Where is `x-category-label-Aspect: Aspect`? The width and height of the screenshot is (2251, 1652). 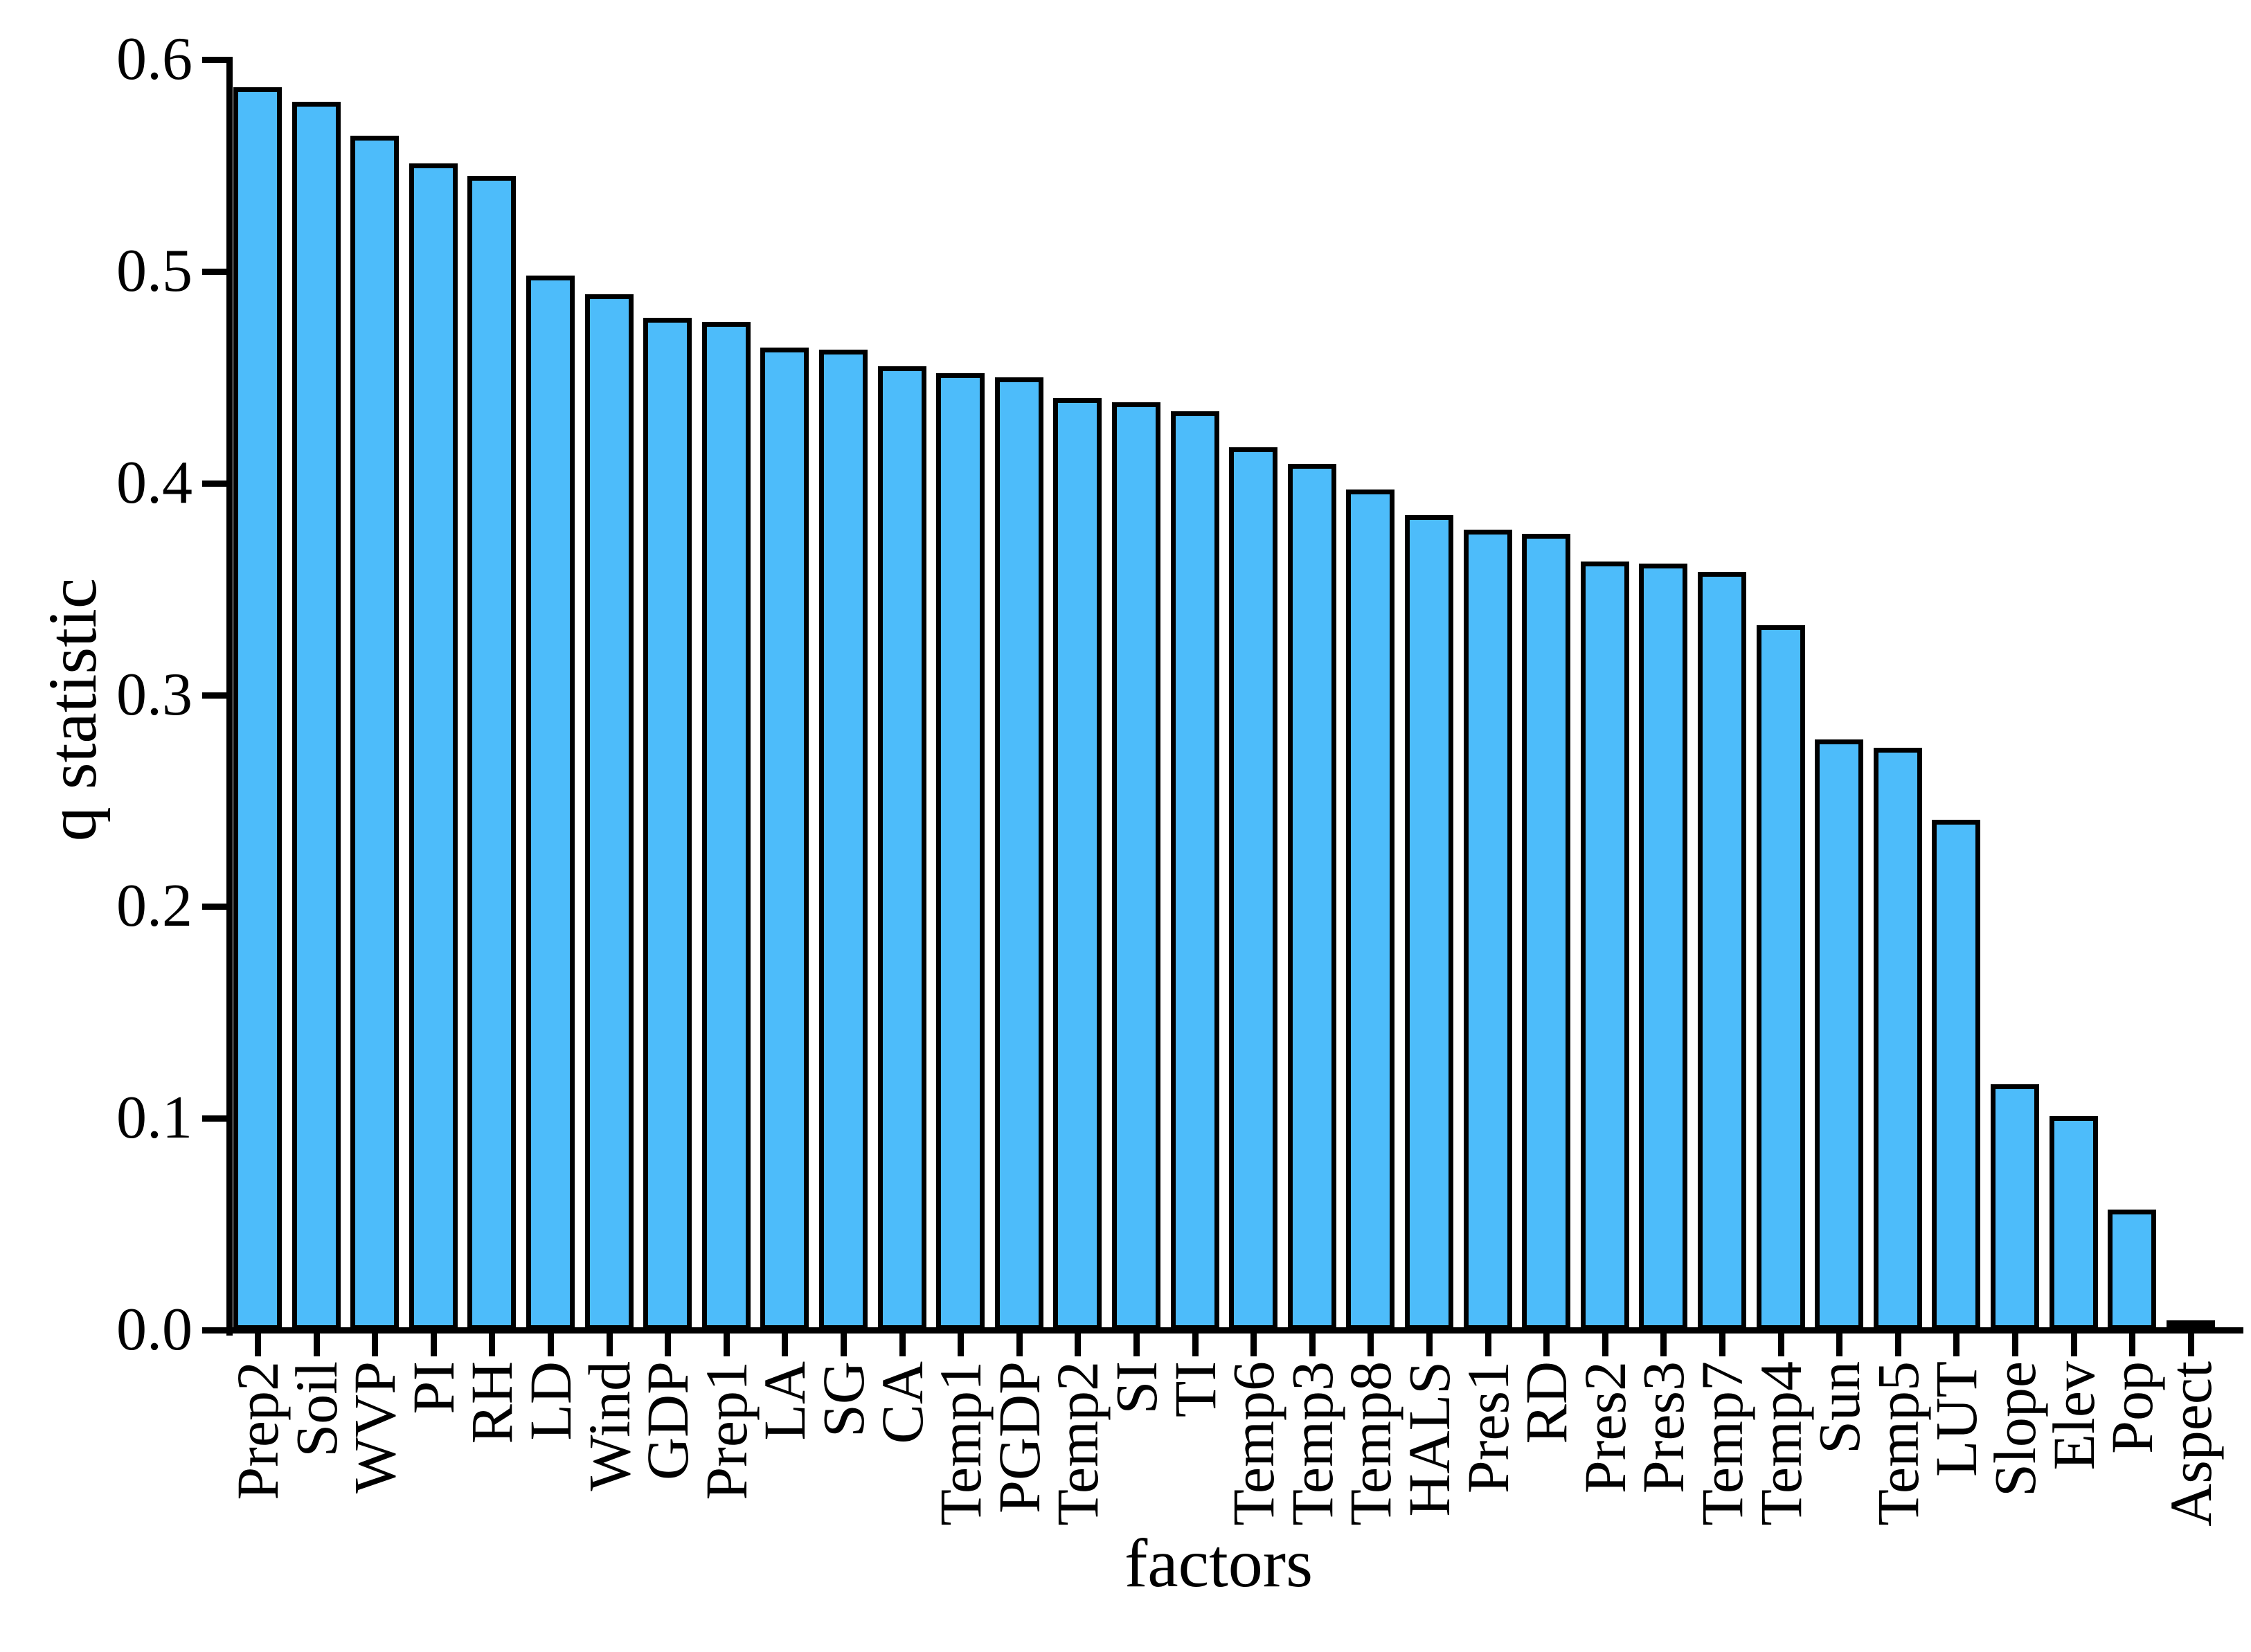
x-category-label-Aspect: Aspect is located at coordinates (2191, 1444).